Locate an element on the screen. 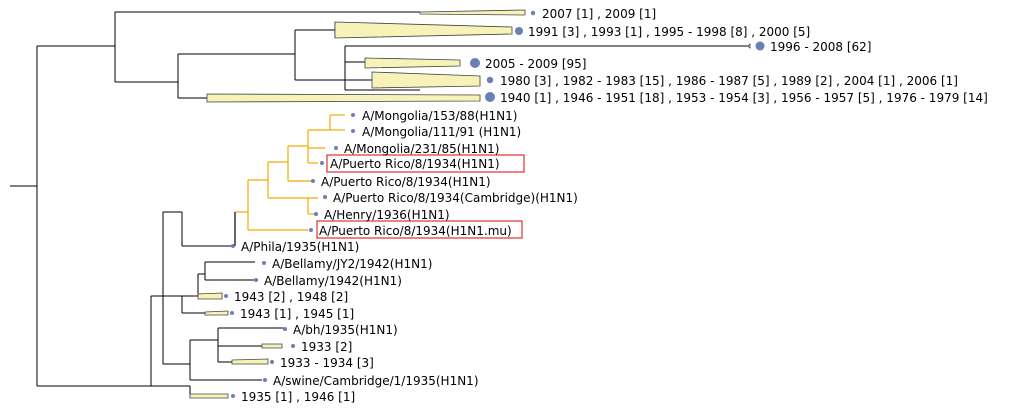 The height and width of the screenshot is (414, 1024). collapsed-clade-label: 2007 [1] , 2009 [1] is located at coordinates (599, 14).